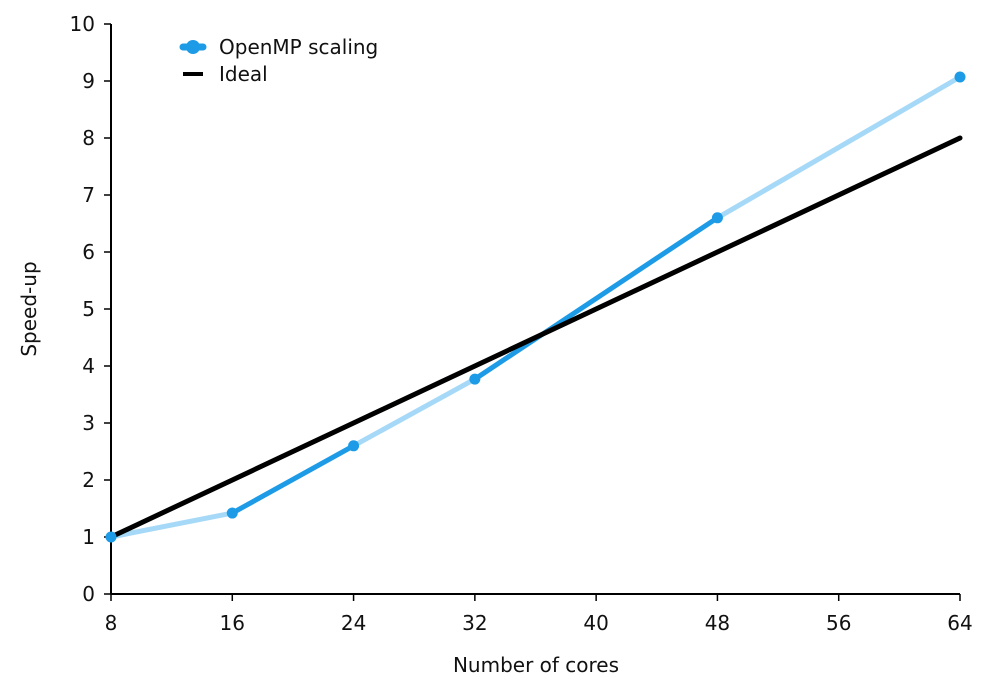  Describe the element at coordinates (838, 623) in the screenshot. I see `x-tick-label: 56` at that location.